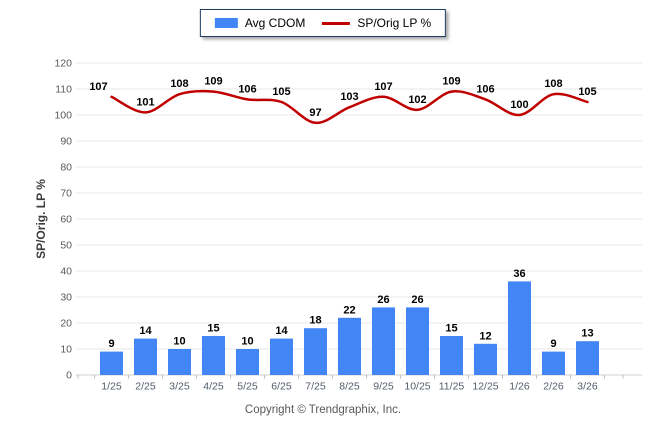  I want to click on y-tick-label: 30, so click(66, 298).